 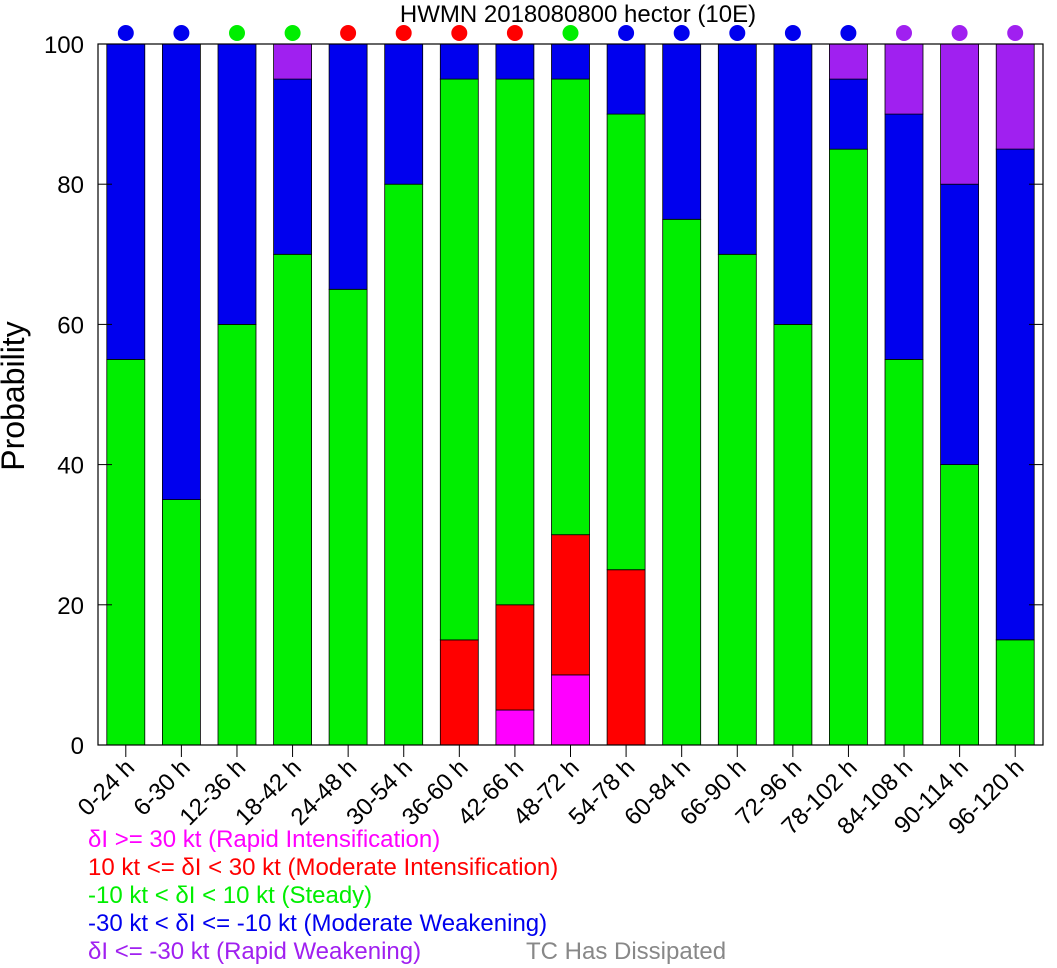 I want to click on x-tick-label-0: 0-24 h, so click(x=106, y=787).